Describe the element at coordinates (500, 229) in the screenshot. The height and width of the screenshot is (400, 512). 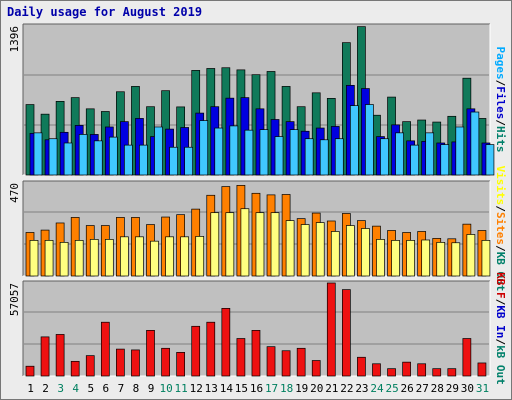
I see `legend-label-middle: Visits/Sites/KB Out` at that location.